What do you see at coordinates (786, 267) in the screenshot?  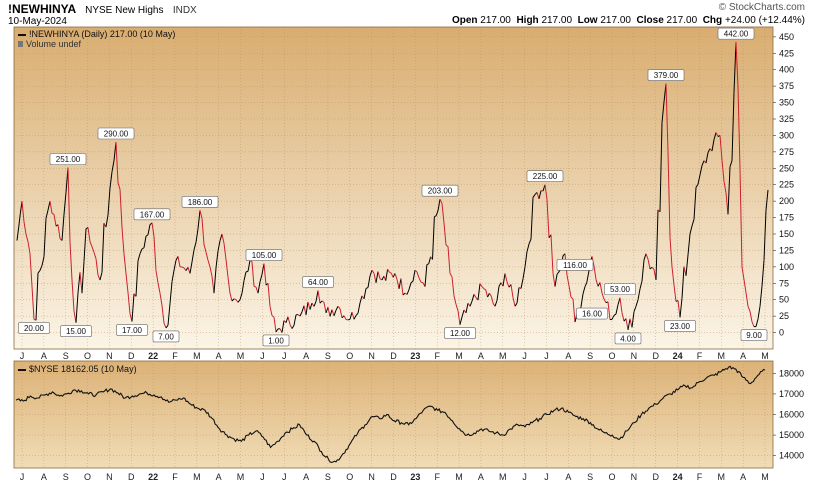 I see `y-tick-label: 100` at bounding box center [786, 267].